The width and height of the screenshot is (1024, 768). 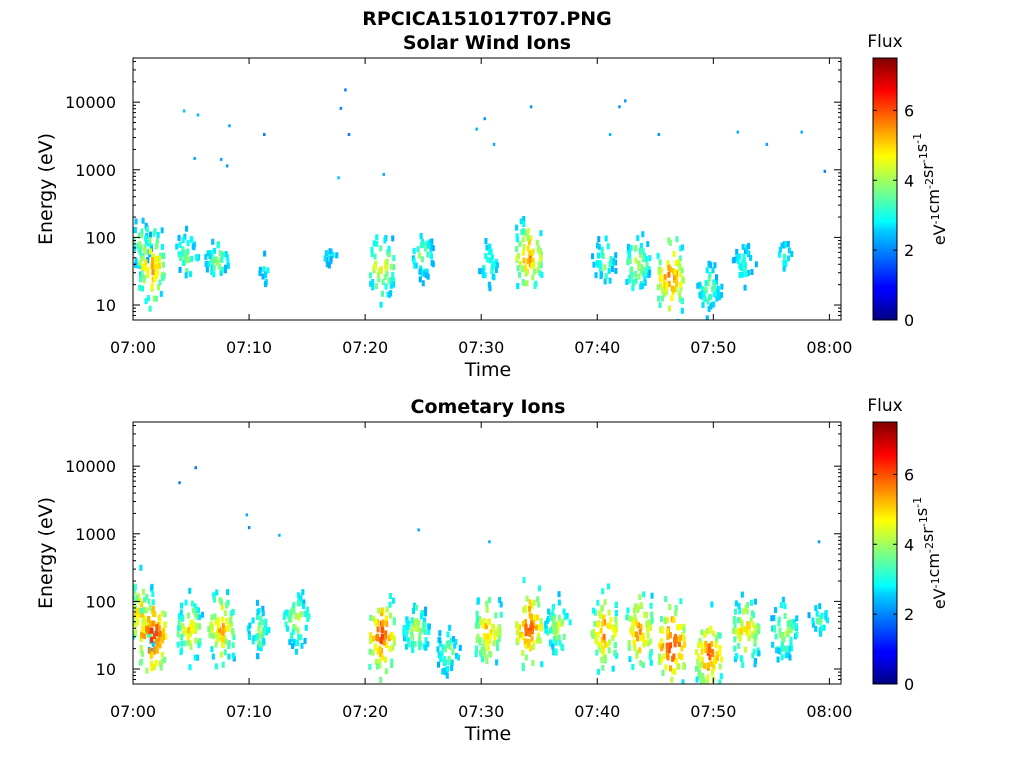 What do you see at coordinates (100, 237) in the screenshot?
I see `y-tick-label: 100` at bounding box center [100, 237].